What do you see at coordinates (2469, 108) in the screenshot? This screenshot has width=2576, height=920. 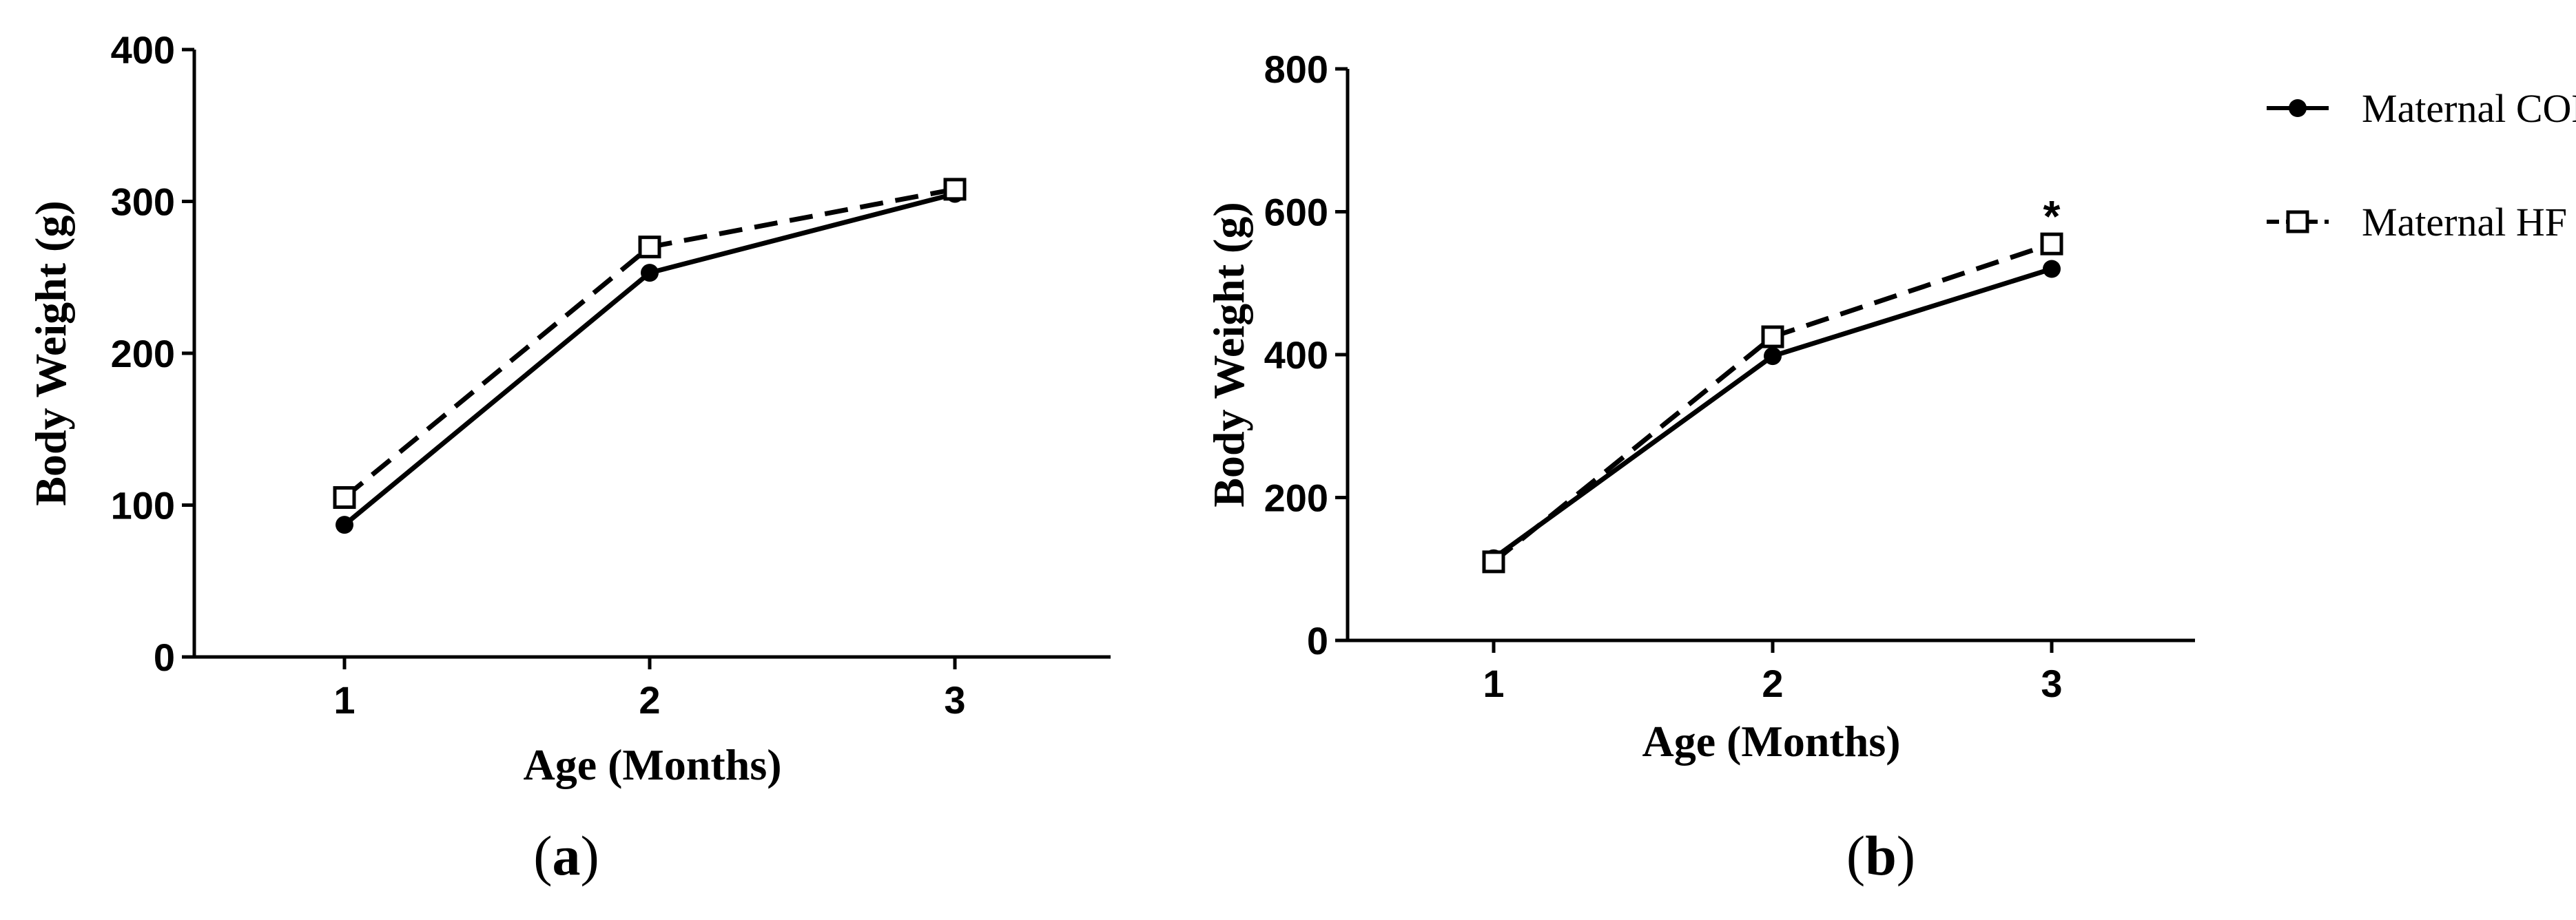 I see `legend-label-1: Maternal CON` at bounding box center [2469, 108].